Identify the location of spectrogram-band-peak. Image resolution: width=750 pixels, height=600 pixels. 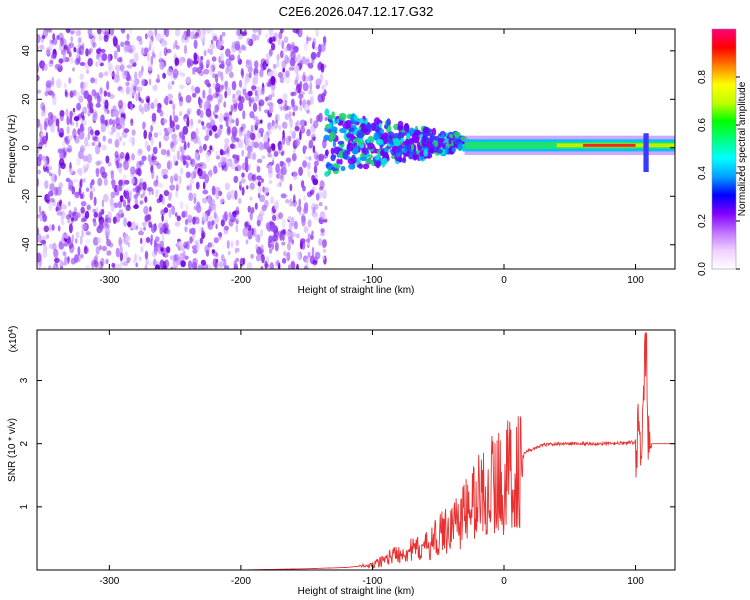
(609, 145).